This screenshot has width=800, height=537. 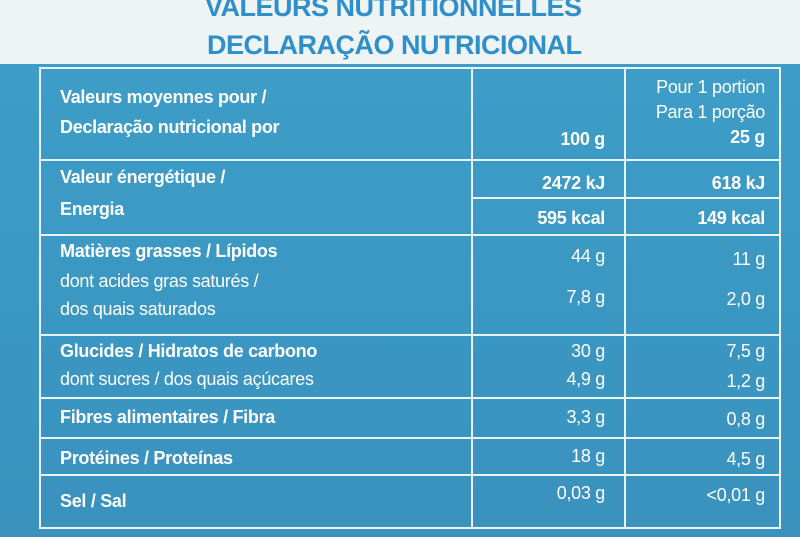 I want to click on row-label: Glucides / Hidratos de carbono, so click(x=189, y=351).